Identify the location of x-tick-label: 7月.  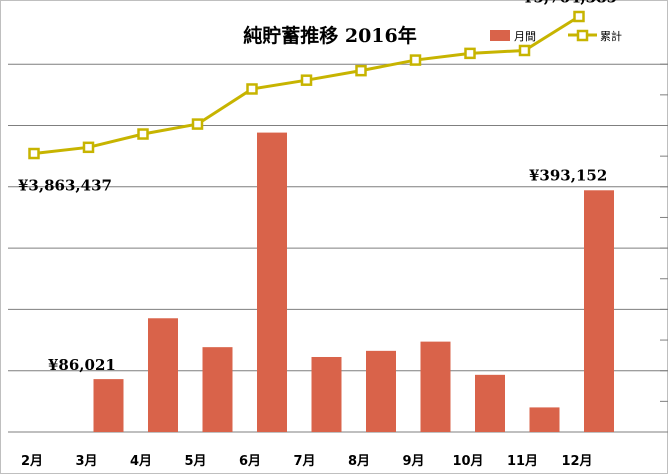
(304, 461).